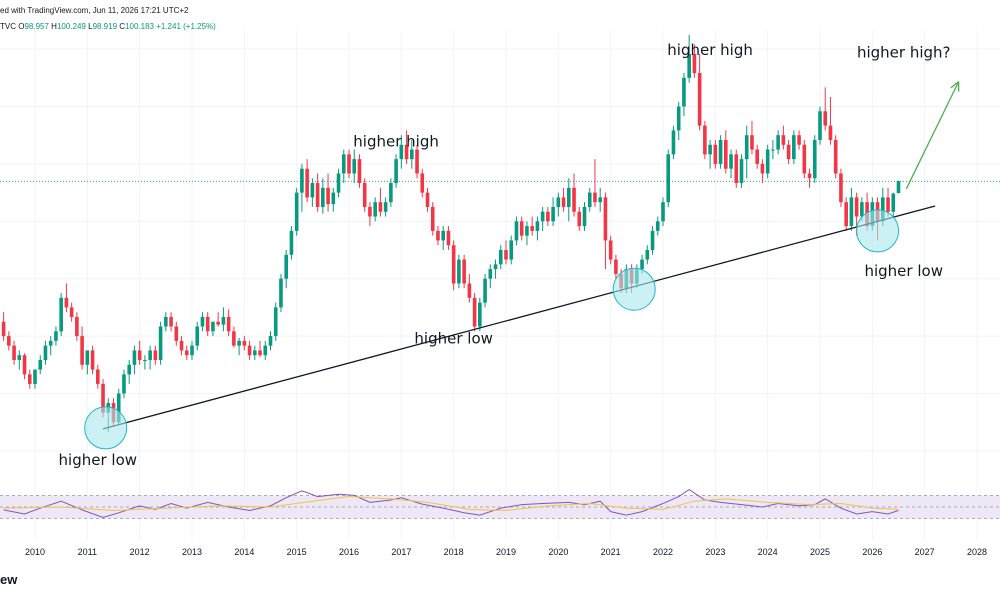  Describe the element at coordinates (932, 135) in the screenshot. I see `projection-arrow` at that location.